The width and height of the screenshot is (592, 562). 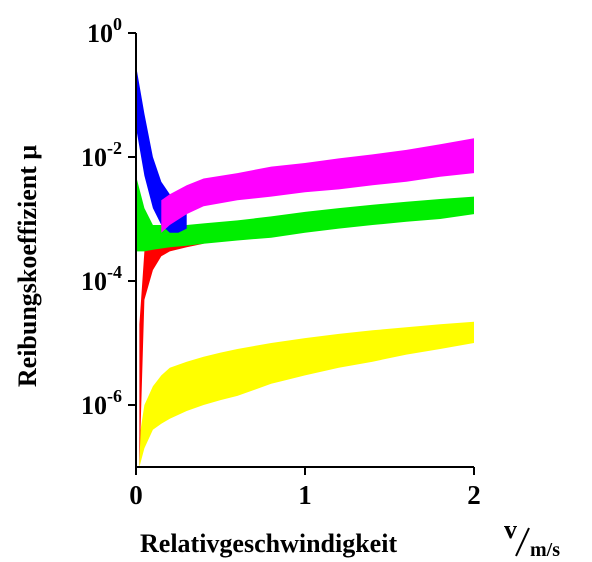 What do you see at coordinates (268, 543) in the screenshot?
I see `x-axis-title: Relativgeschwindigkeit` at bounding box center [268, 543].